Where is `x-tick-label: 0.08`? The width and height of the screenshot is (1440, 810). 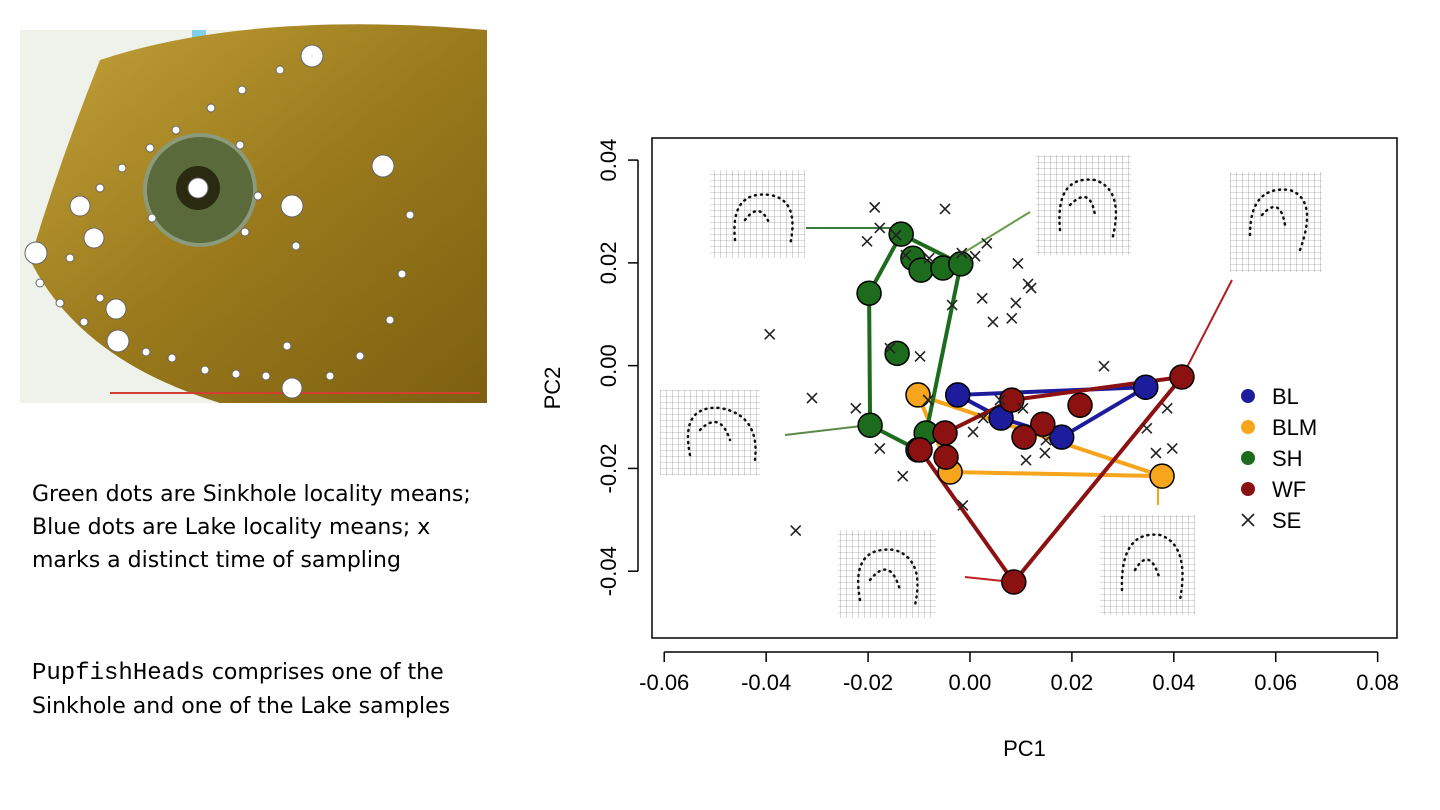 x-tick-label: 0.08 is located at coordinates (1377, 682).